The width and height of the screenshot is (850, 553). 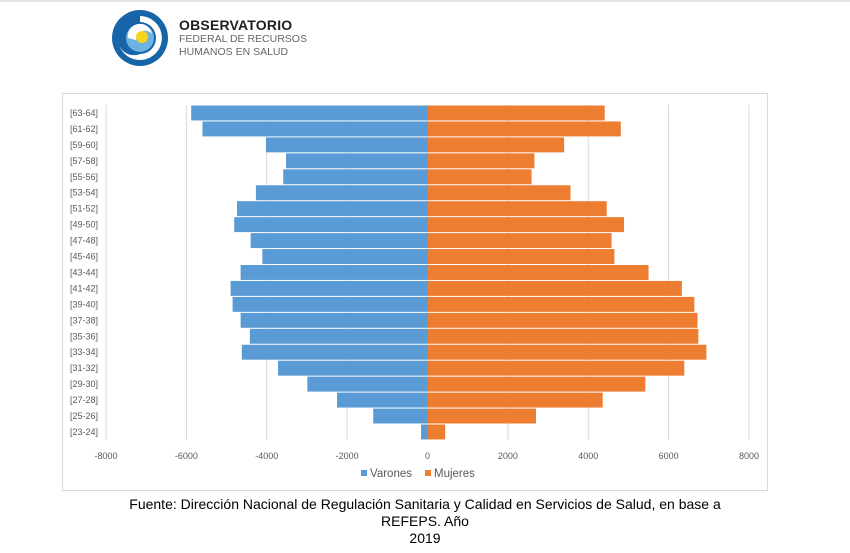 I want to click on legend-swatch-varones, so click(x=364, y=473).